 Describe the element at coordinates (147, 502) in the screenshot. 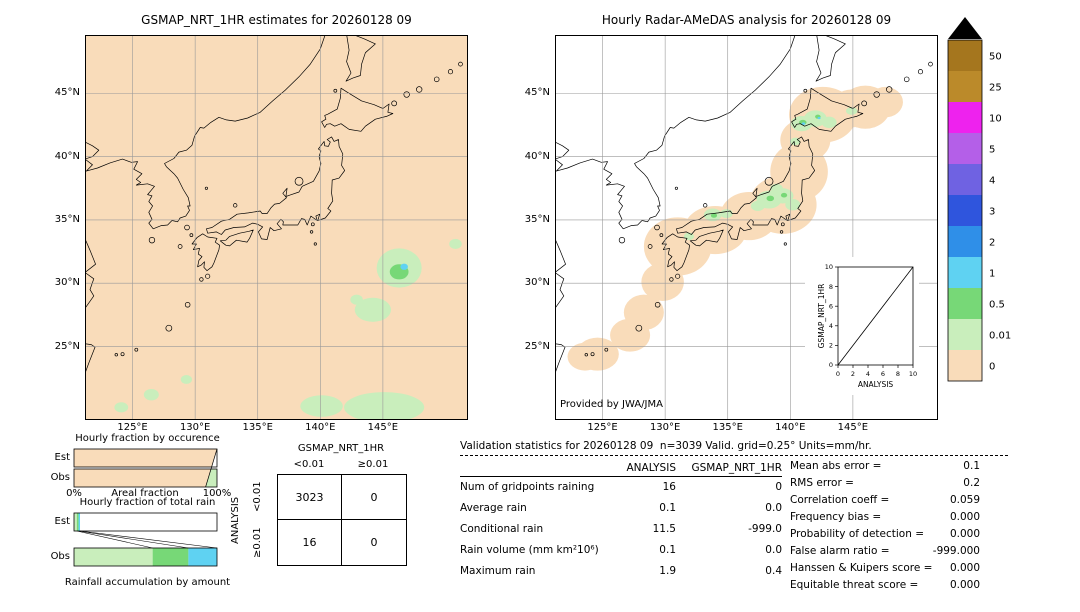

I see `total-rain-chart-title: Hourly fraction of total rain` at that location.